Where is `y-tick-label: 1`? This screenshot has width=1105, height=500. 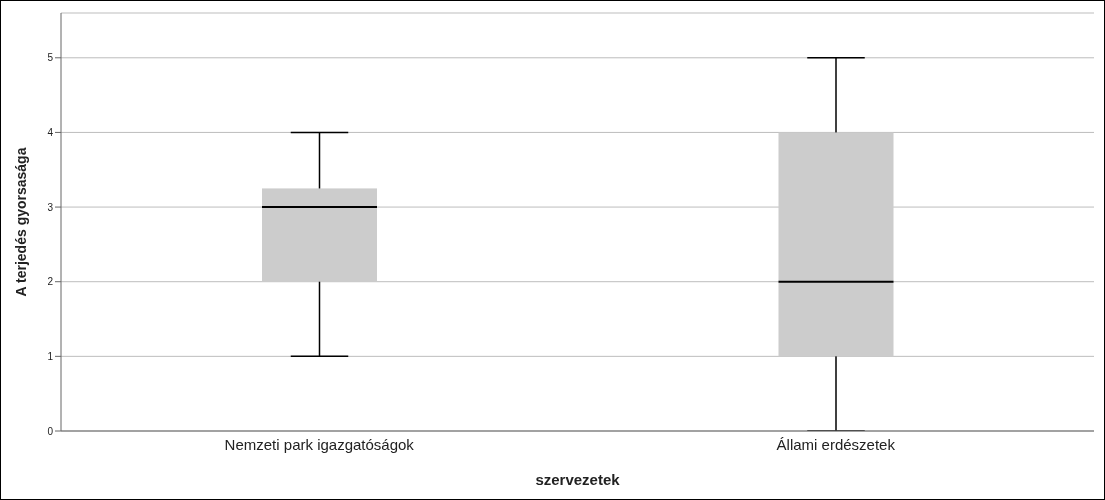 y-tick-label: 1 is located at coordinates (50, 356).